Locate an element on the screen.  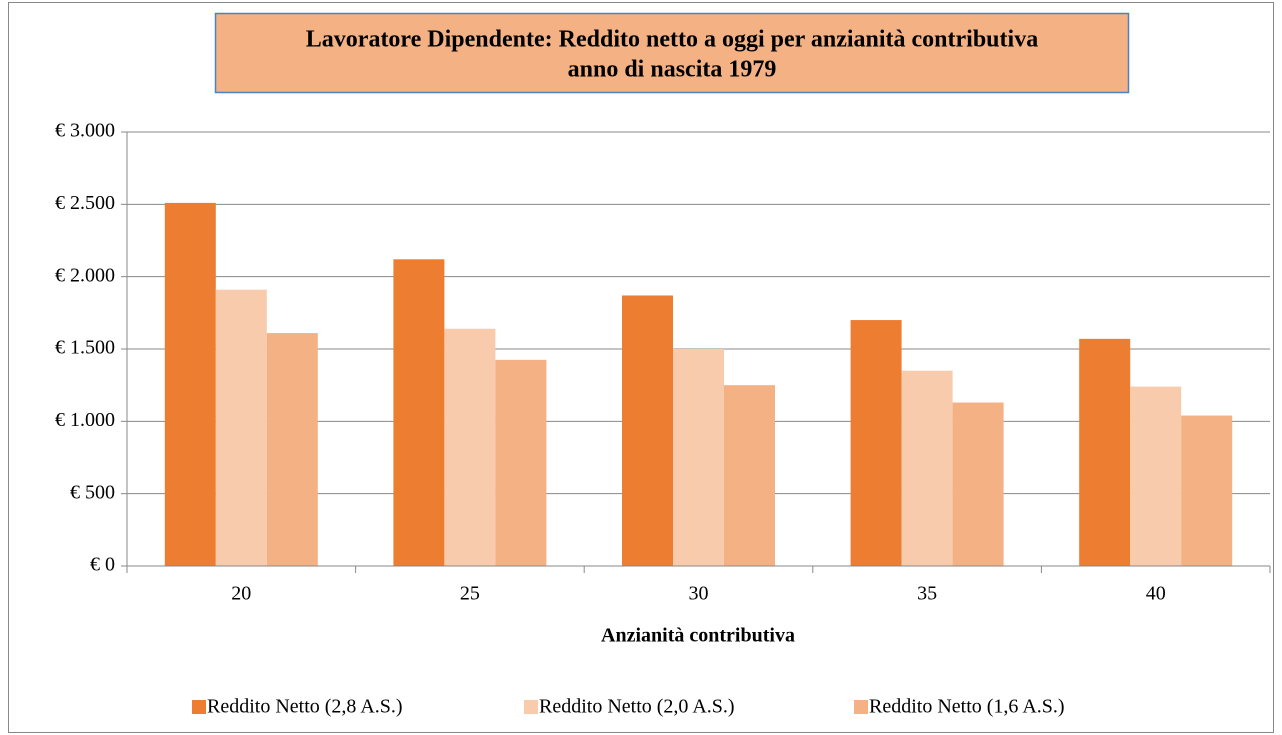
y-tick-label: € 2.000 is located at coordinates (85, 275).